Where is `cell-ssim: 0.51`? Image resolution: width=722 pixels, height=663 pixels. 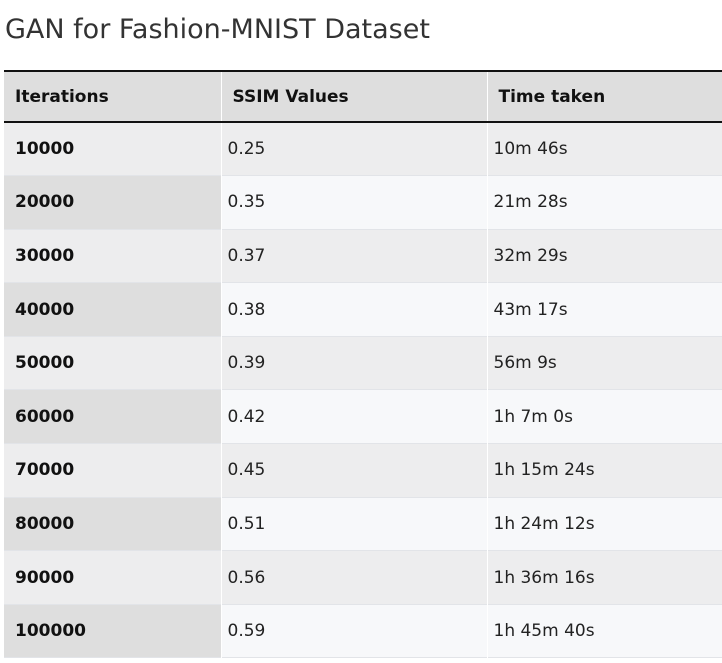 cell-ssim: 0.51 is located at coordinates (354, 524).